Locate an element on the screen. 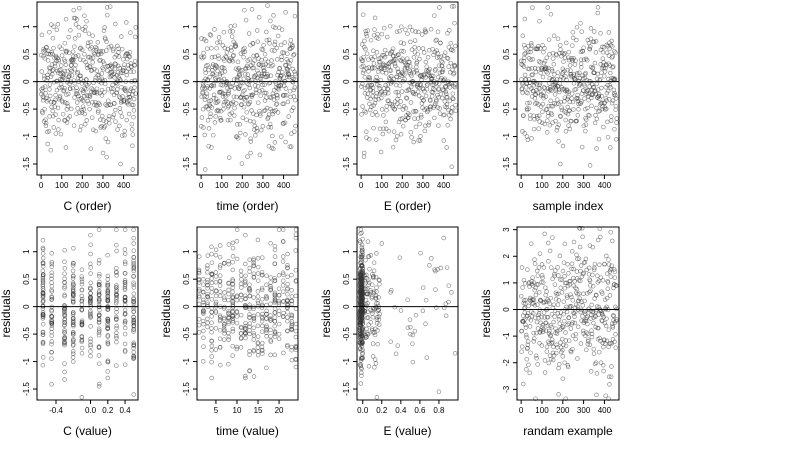 This screenshot has height=450, width=800. y-tick-label: -1 is located at coordinates (186, 361).